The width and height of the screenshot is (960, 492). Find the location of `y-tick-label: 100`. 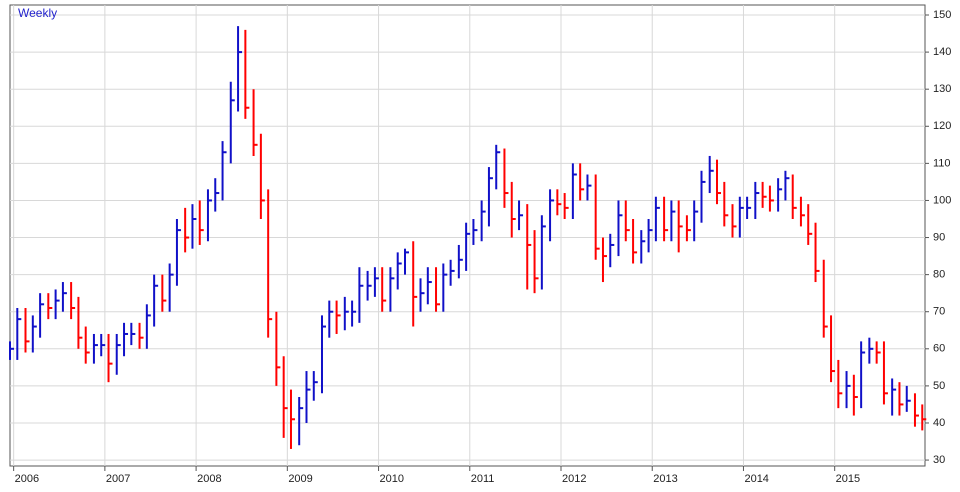

y-tick-label: 100 is located at coordinates (942, 200).